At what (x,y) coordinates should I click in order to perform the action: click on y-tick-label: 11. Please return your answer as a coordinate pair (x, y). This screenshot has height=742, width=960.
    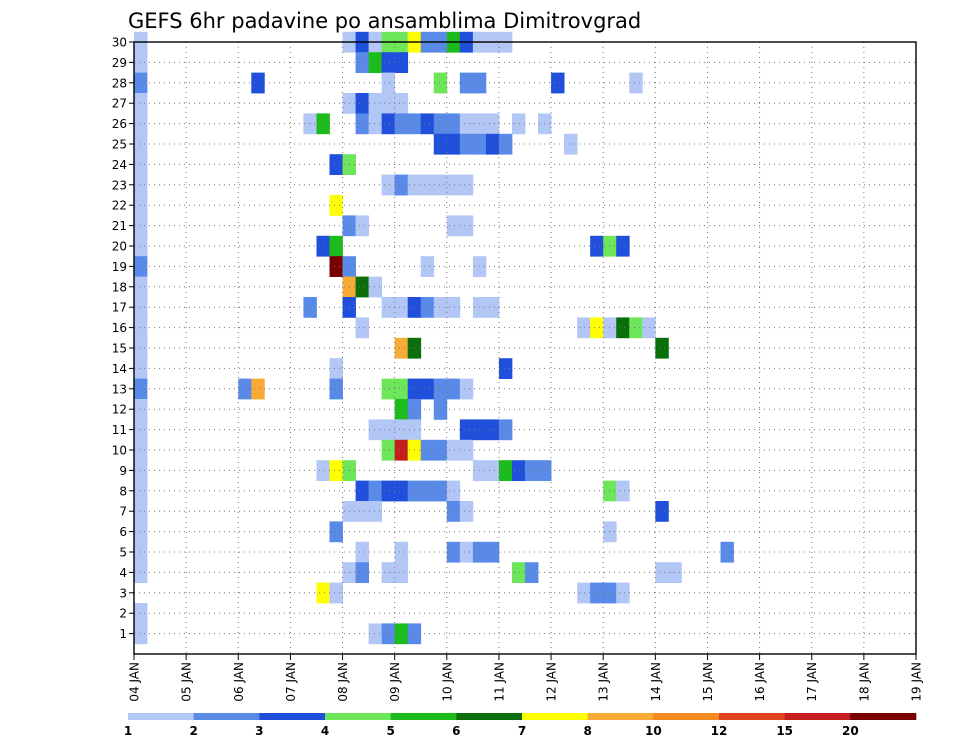
    Looking at the image, I should click on (119, 430).